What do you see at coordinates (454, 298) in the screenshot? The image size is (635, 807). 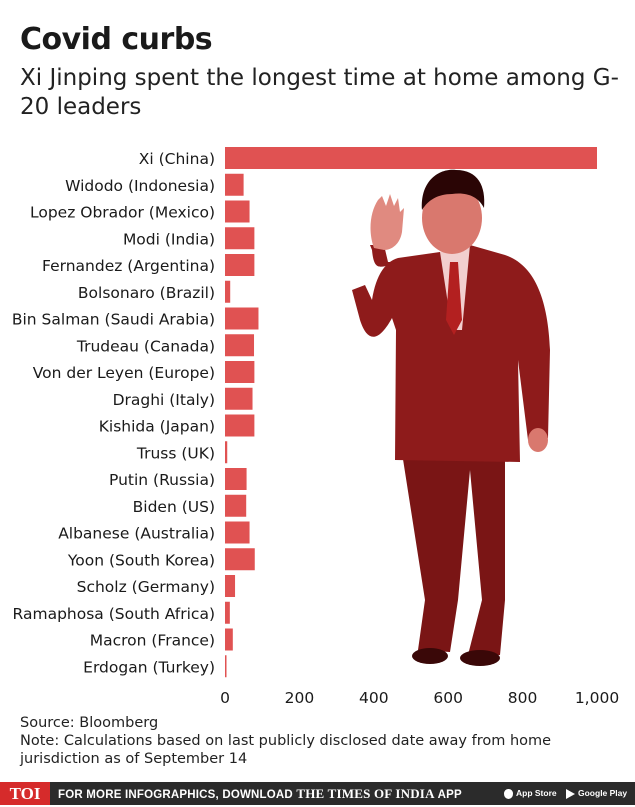 I see `photo-tie` at bounding box center [454, 298].